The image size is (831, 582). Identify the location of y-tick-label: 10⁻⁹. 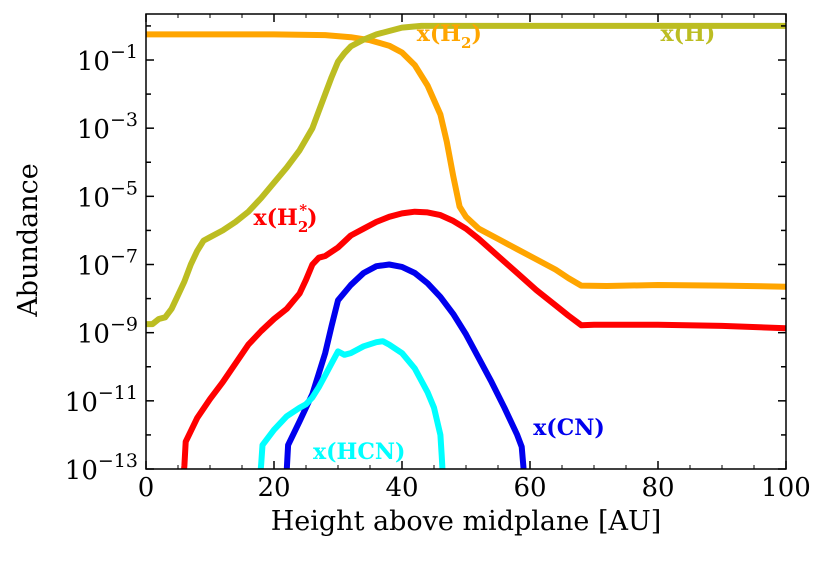
(107, 332).